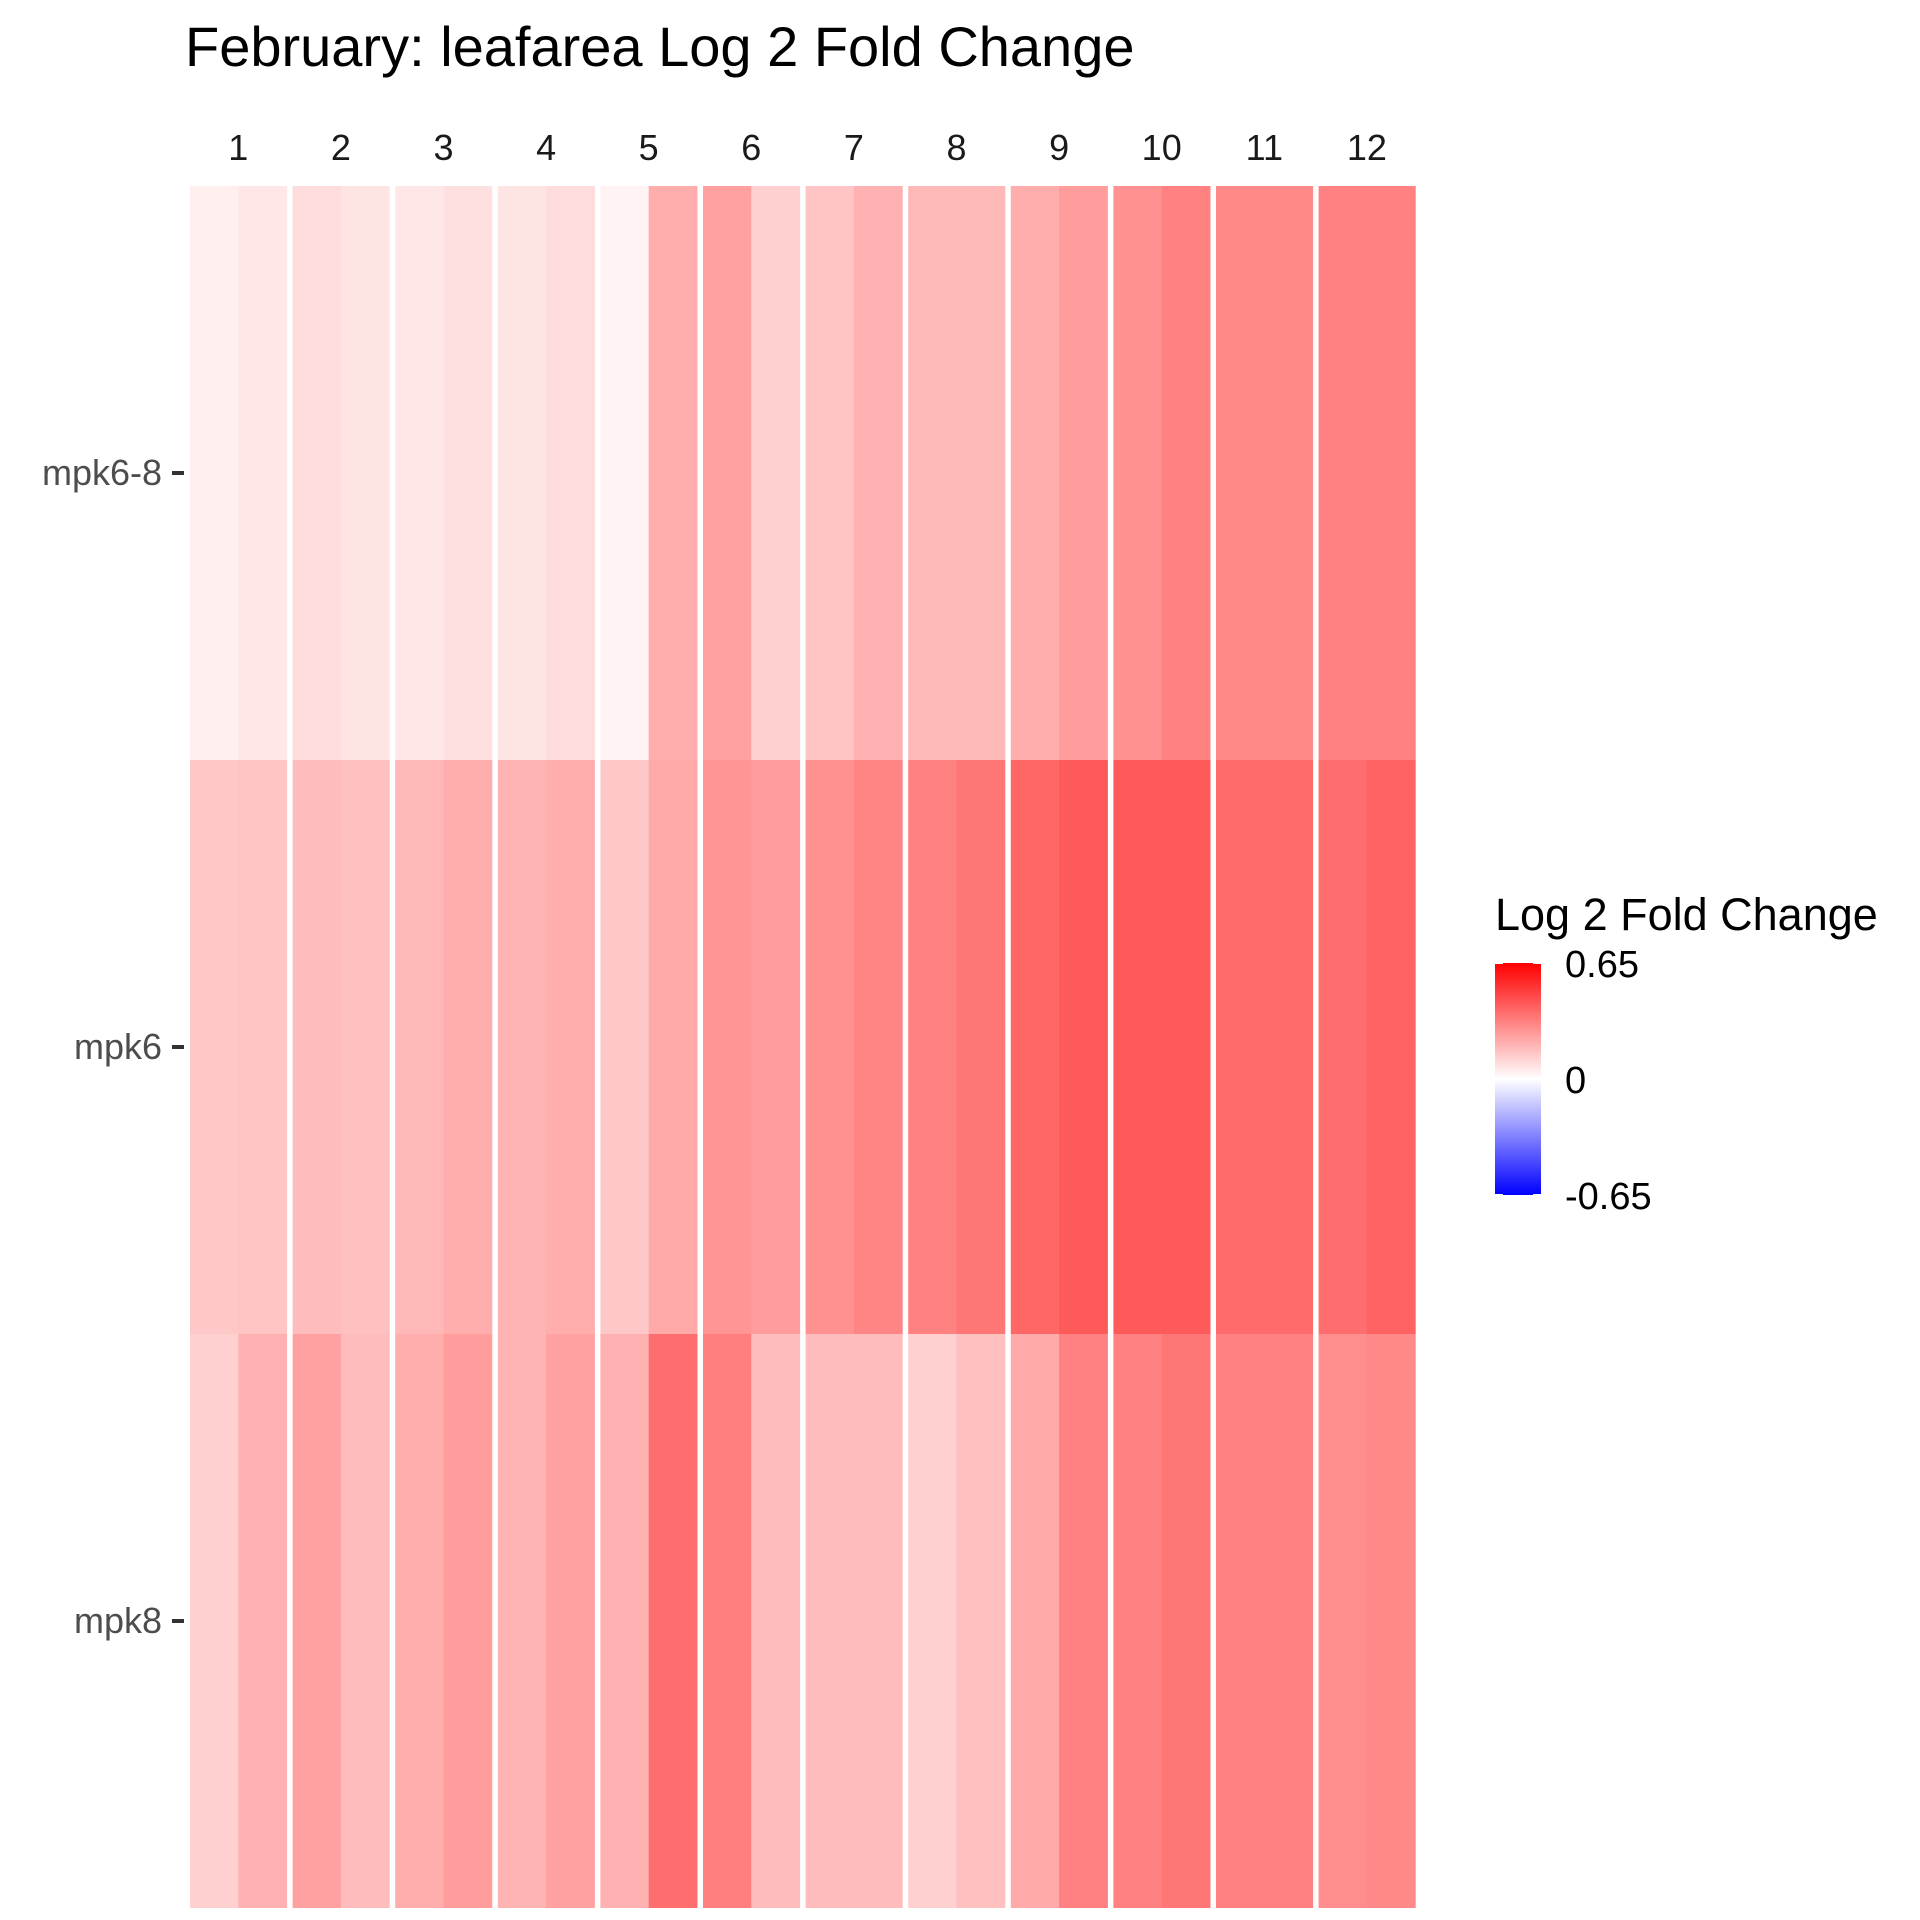 The image size is (1920, 1920). What do you see at coordinates (1186, 1047) in the screenshot?
I see `heatmap-cell-mpk6-col10-sub2` at bounding box center [1186, 1047].